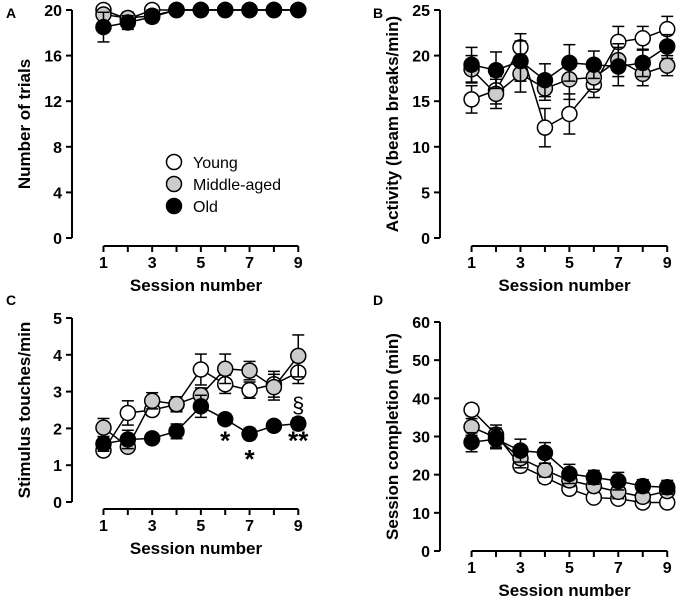  Describe the element at coordinates (24, 410) in the screenshot. I see `y-axis-title: Stimulus touches/min` at that location.